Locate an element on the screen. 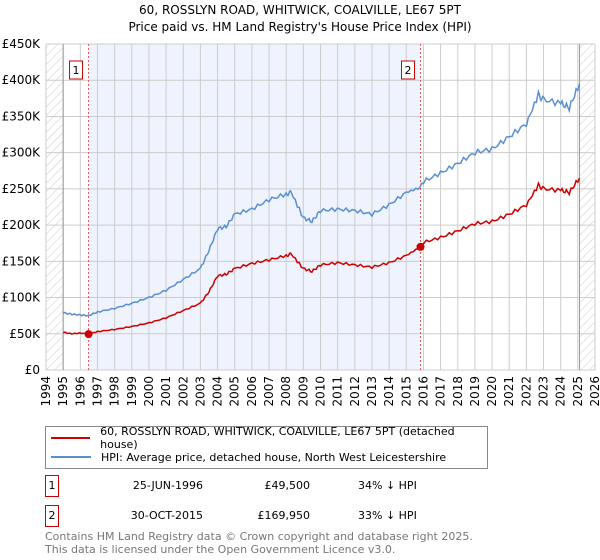 The width and height of the screenshot is (600, 560). x-tick-label: 2003 is located at coordinates (200, 391).